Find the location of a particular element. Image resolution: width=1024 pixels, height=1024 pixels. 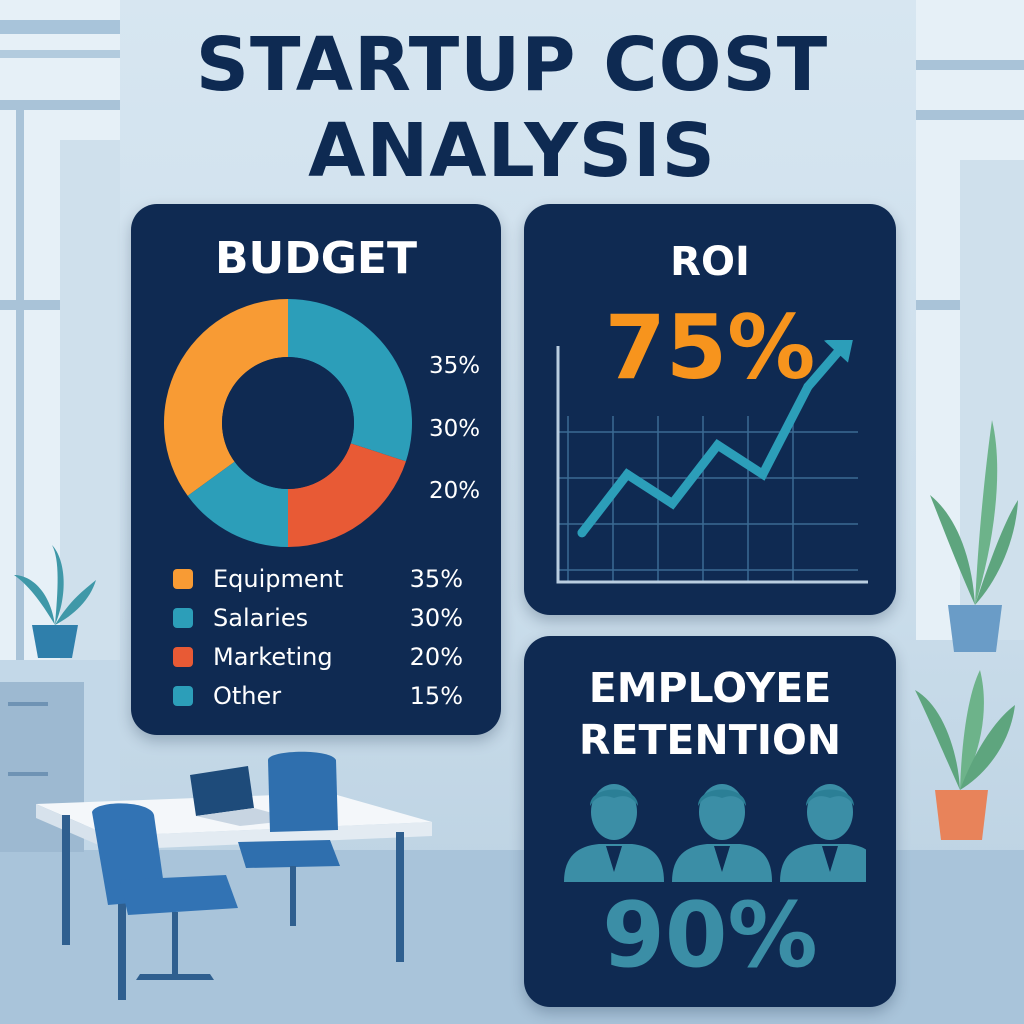

roi-arrow-head-icon is located at coordinates (838, 351).